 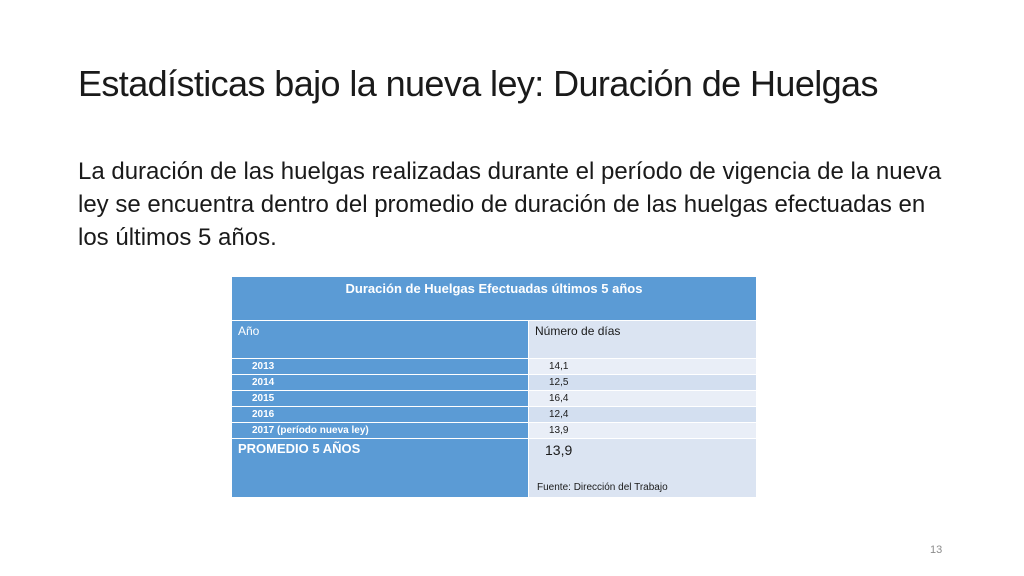 What do you see at coordinates (263, 366) in the screenshot?
I see `year-text: 2013` at bounding box center [263, 366].